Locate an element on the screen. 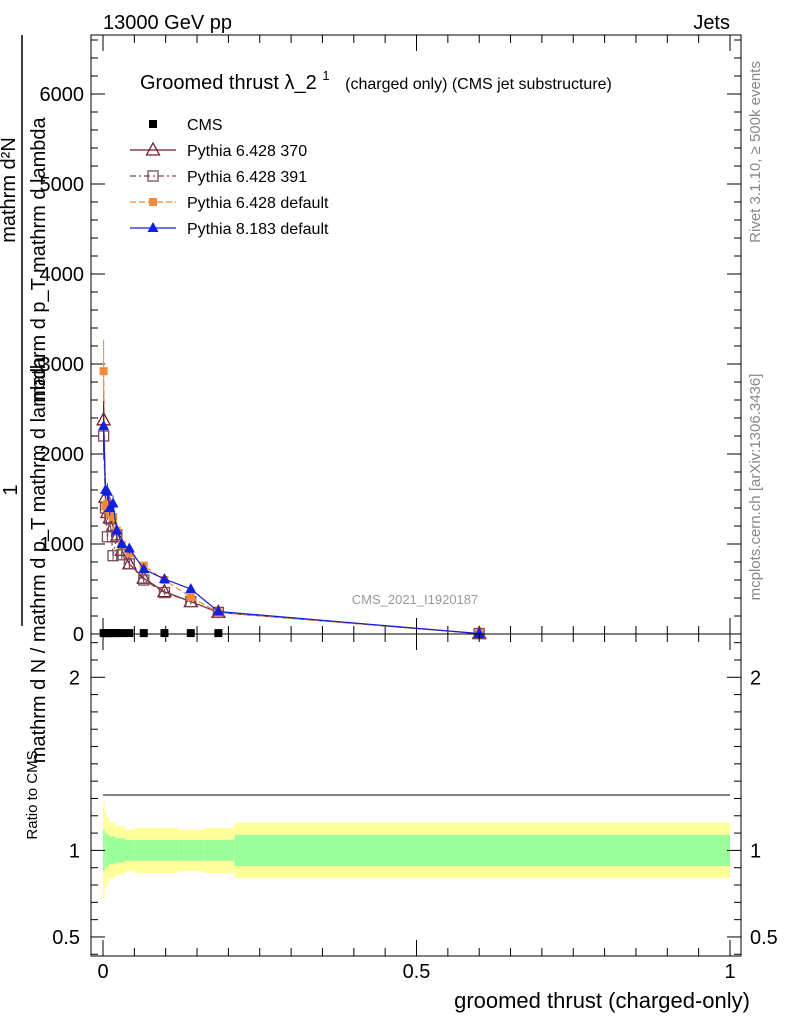 The image size is (786, 1024). series-layer is located at coordinates (291, 489).